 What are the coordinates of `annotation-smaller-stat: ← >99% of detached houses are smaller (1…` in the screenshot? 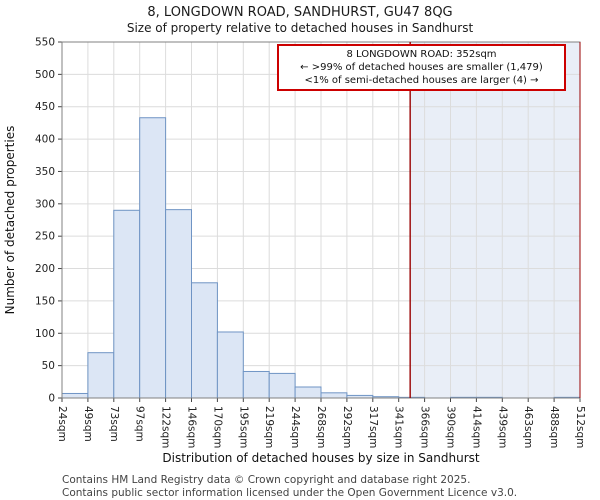 It's located at (421, 67).